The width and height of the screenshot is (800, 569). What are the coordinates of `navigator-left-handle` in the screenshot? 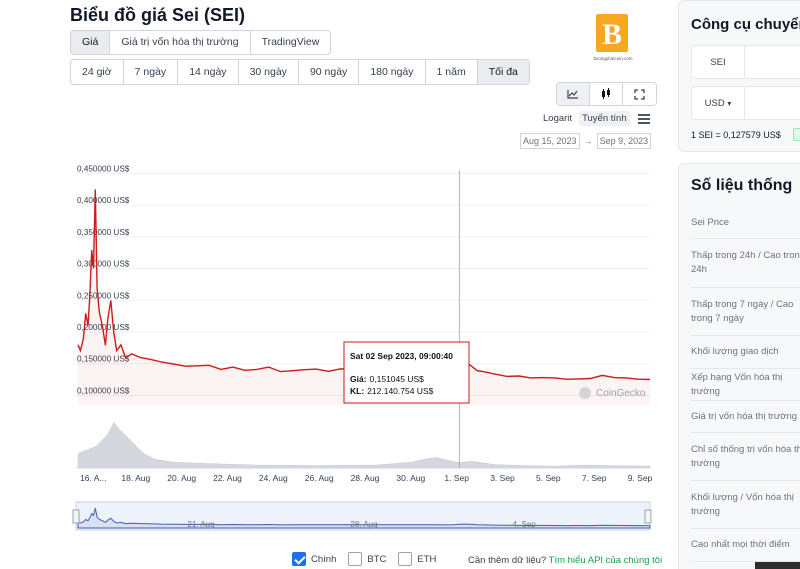 It's located at (76, 516).